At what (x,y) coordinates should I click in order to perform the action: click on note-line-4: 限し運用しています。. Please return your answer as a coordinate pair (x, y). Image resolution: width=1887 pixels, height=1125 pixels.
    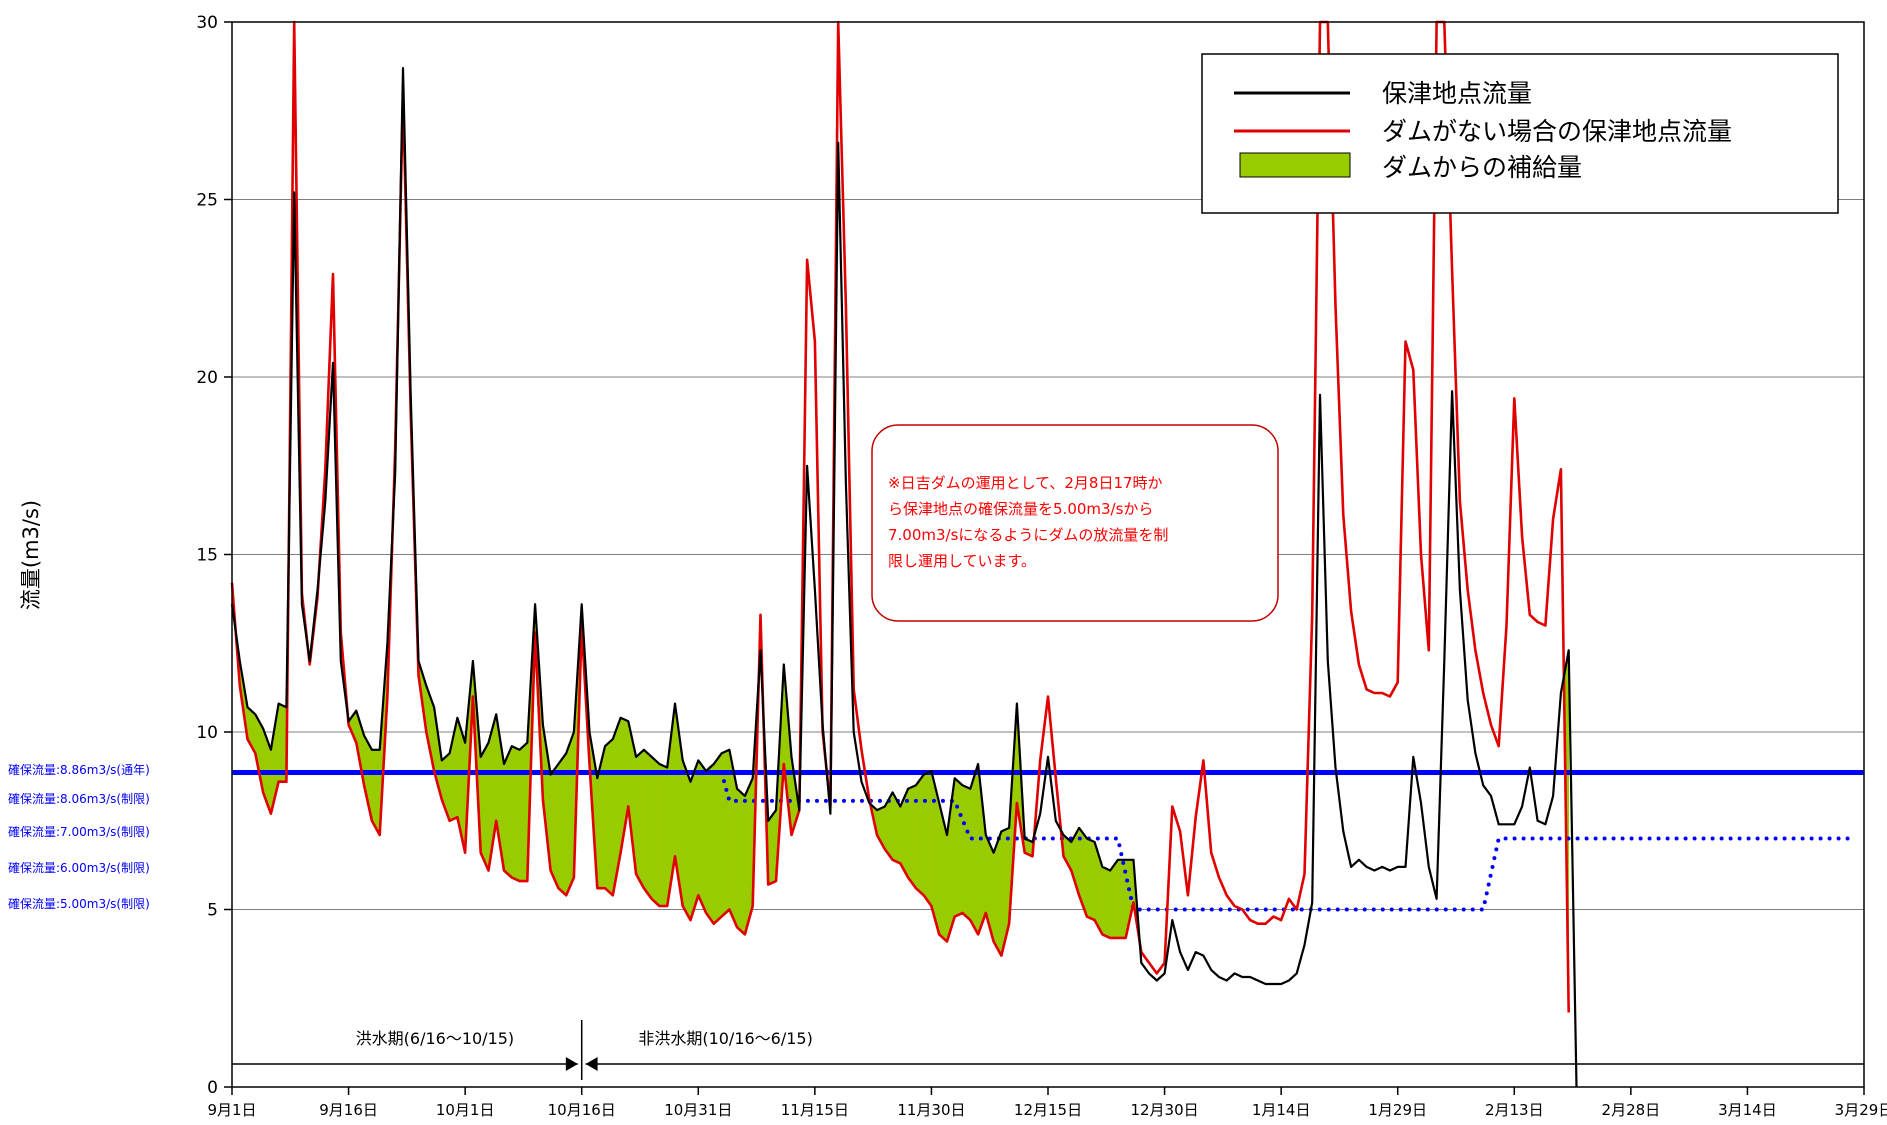
    Looking at the image, I should click on (962, 561).